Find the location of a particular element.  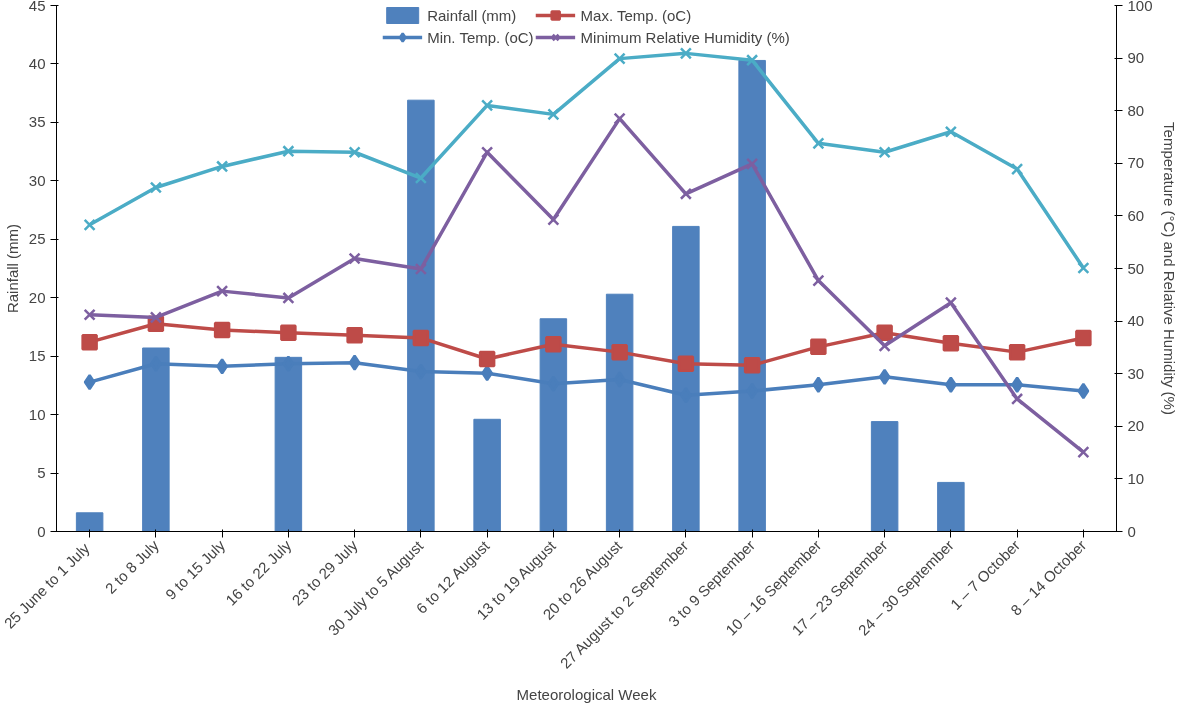

y-tick-label: 25 is located at coordinates (37, 239).